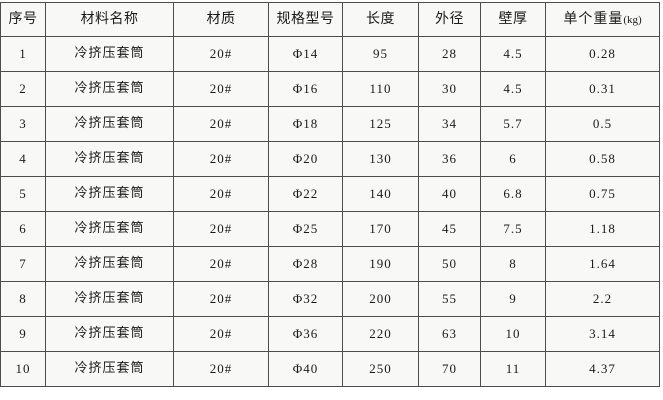 This screenshot has width=663, height=400. I want to click on table-row: 5 冷挤压套筒 20# Φ22 140 40 6.8 0.75, so click(330, 194).